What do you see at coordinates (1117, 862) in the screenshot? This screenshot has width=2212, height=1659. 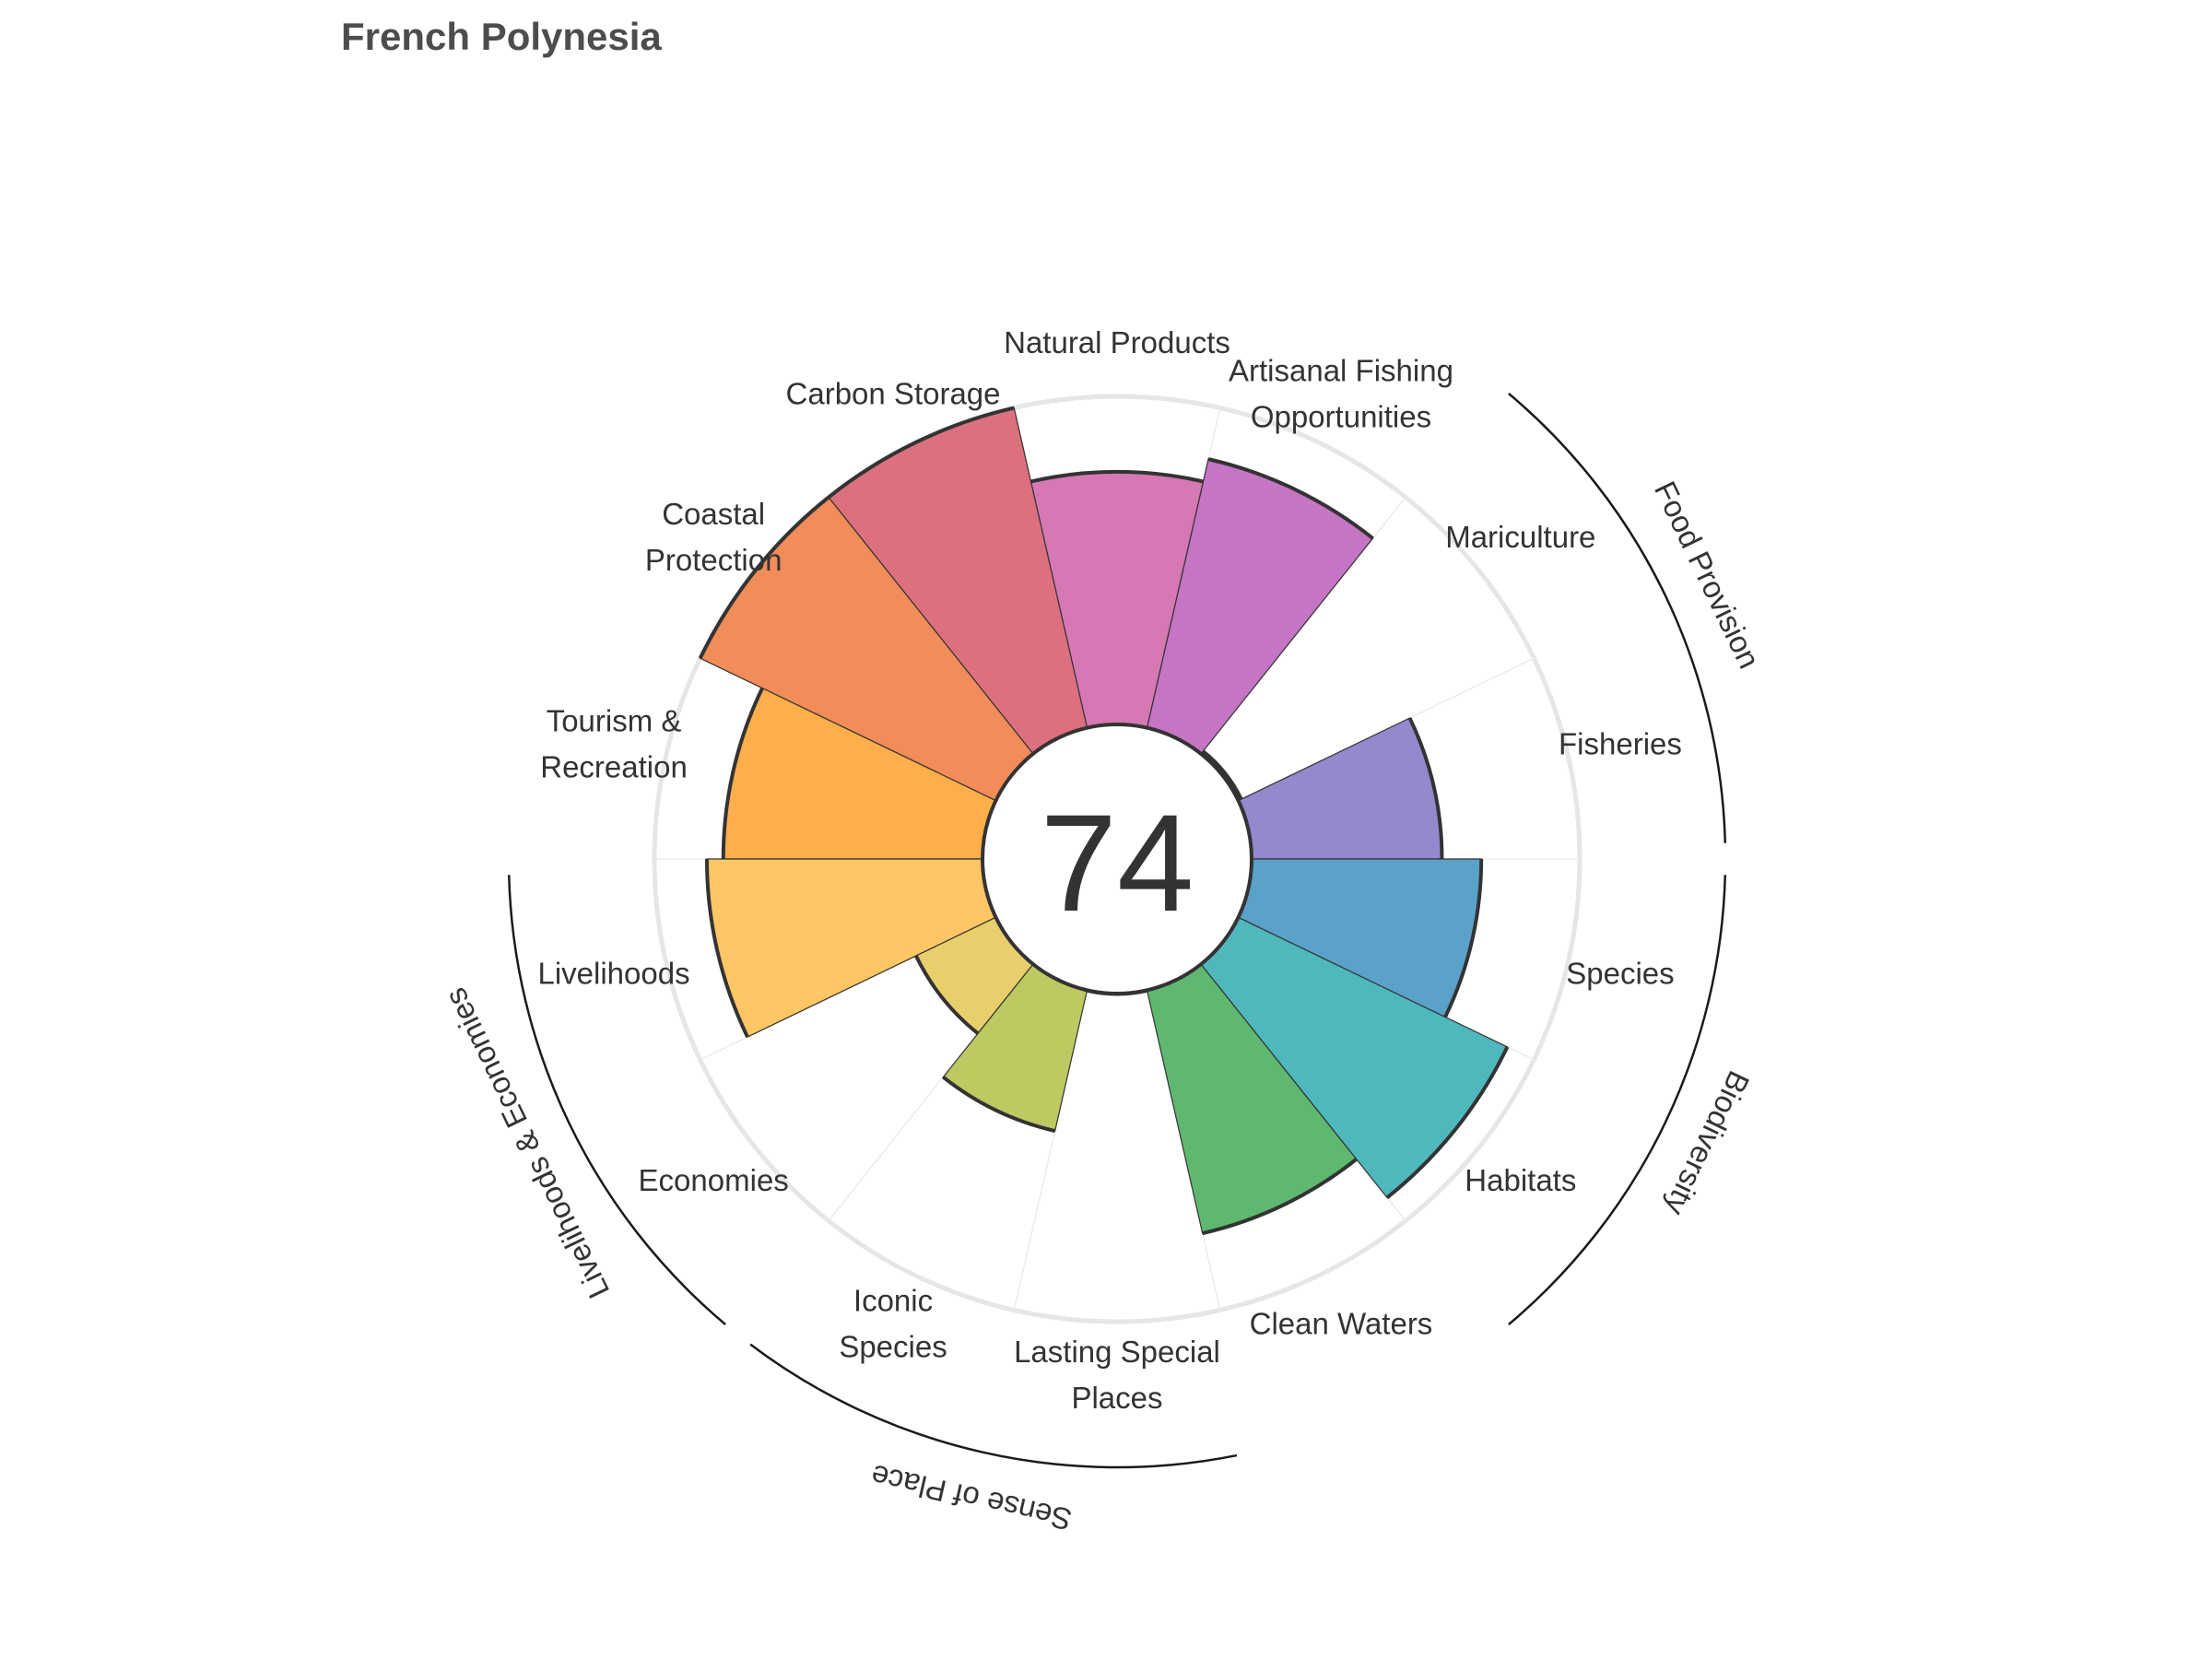 I see `center-score: 74` at bounding box center [1117, 862].